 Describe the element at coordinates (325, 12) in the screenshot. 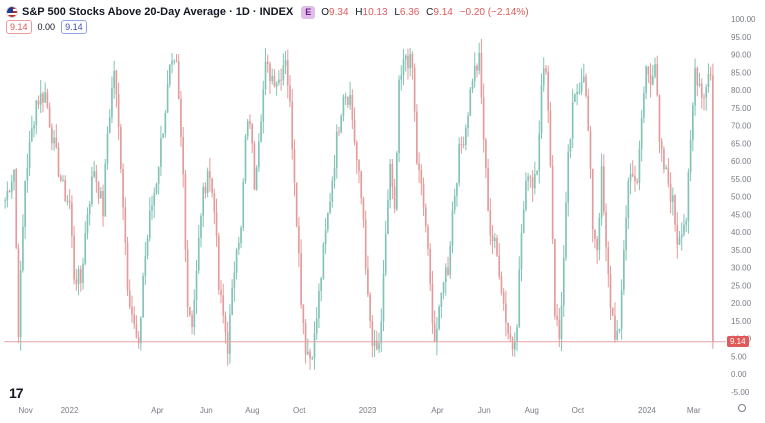

I see `ohlc-open-label: O` at that location.